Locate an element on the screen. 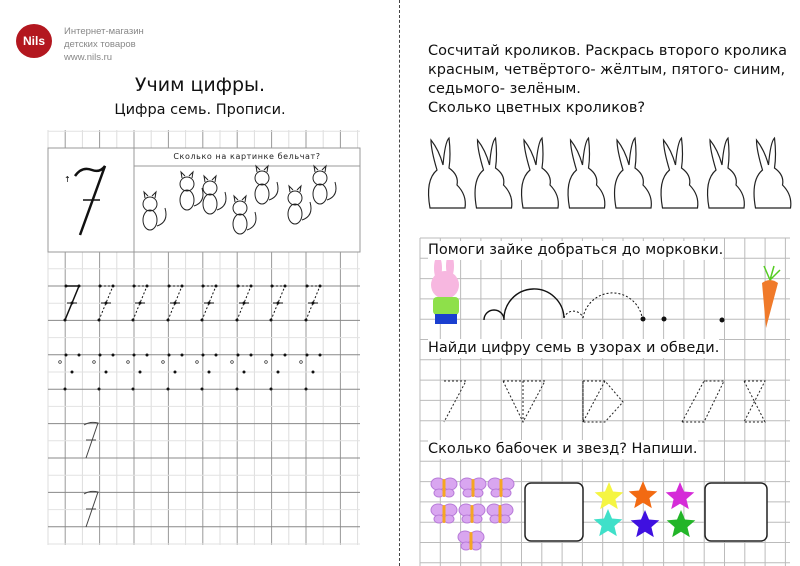 This screenshot has height=566, width=800. shop-line-1: Интернет-магазин is located at coordinates (104, 31).